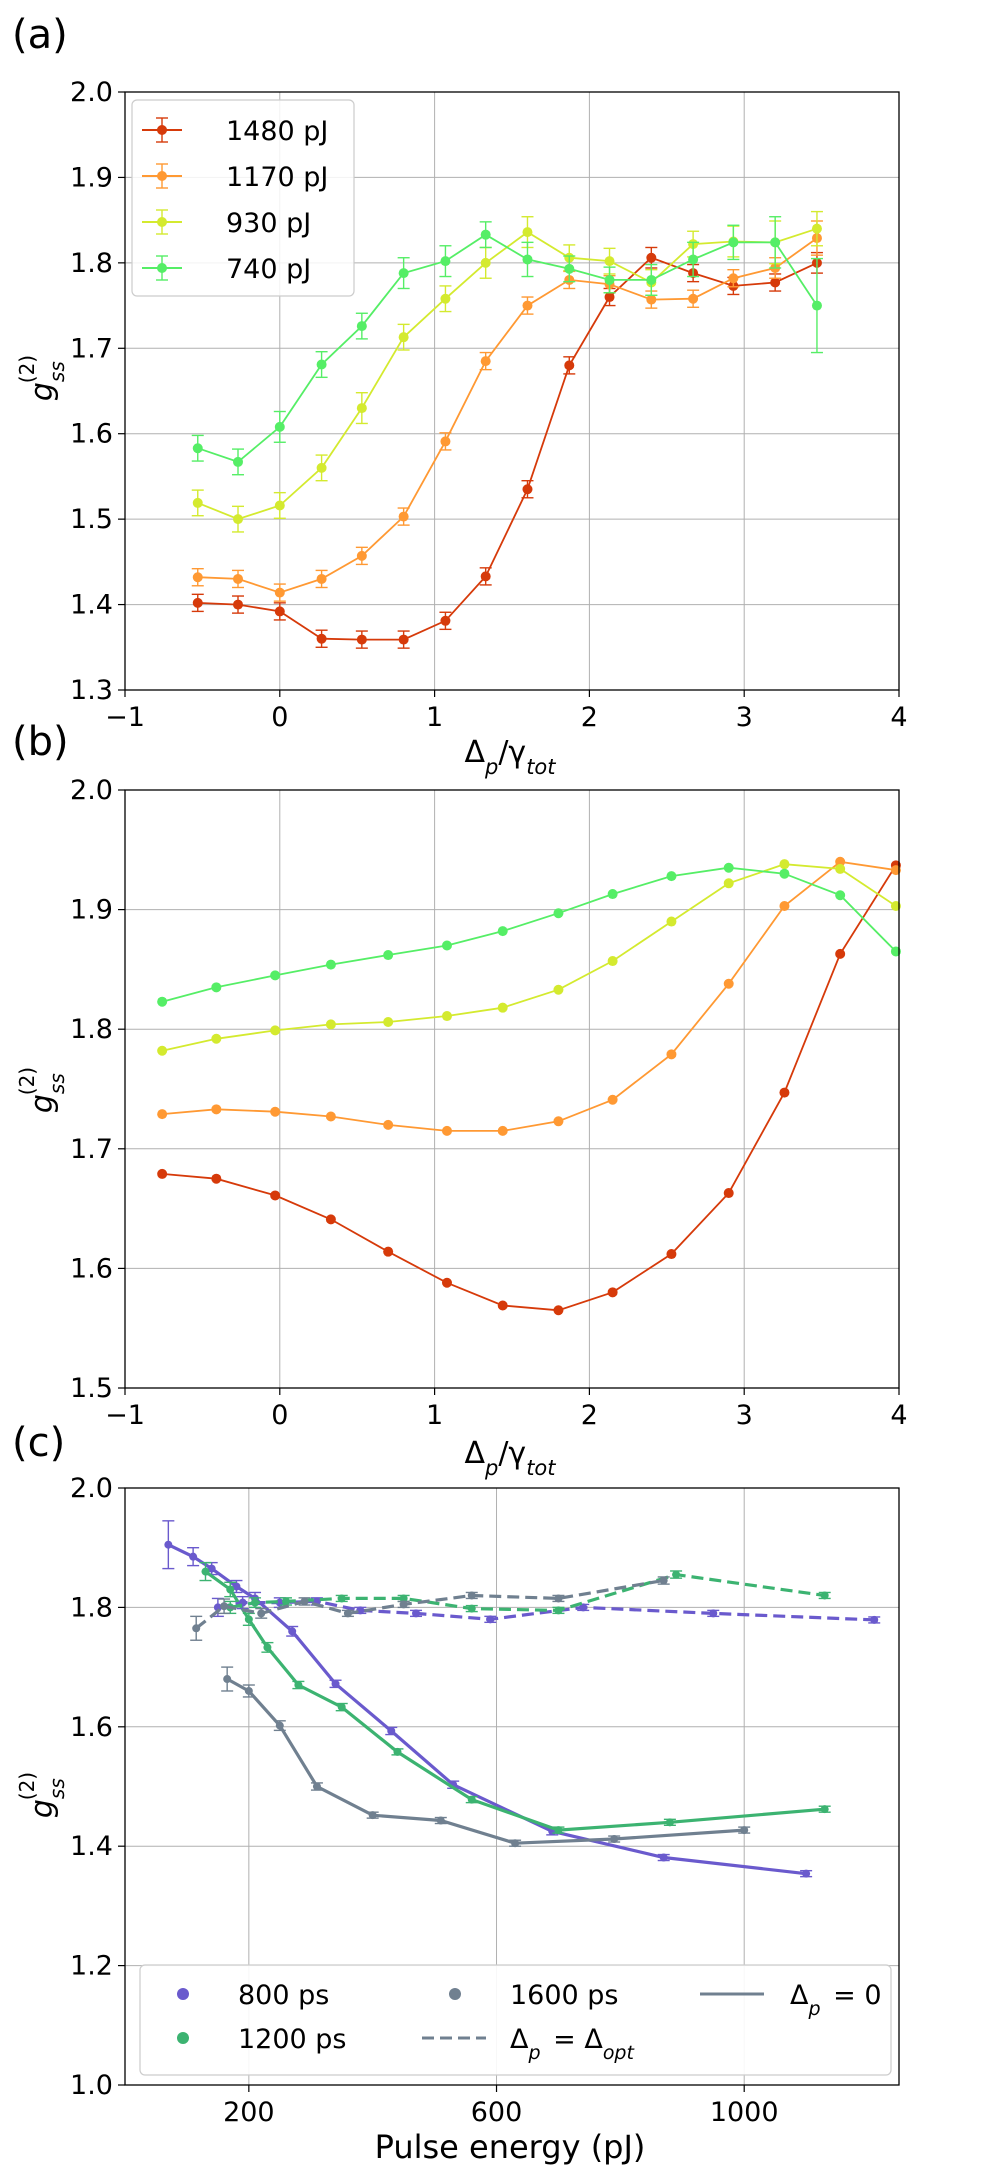  What do you see at coordinates (249, 2112) in the screenshot?
I see `panel-c-xtick-label: 200` at bounding box center [249, 2112].